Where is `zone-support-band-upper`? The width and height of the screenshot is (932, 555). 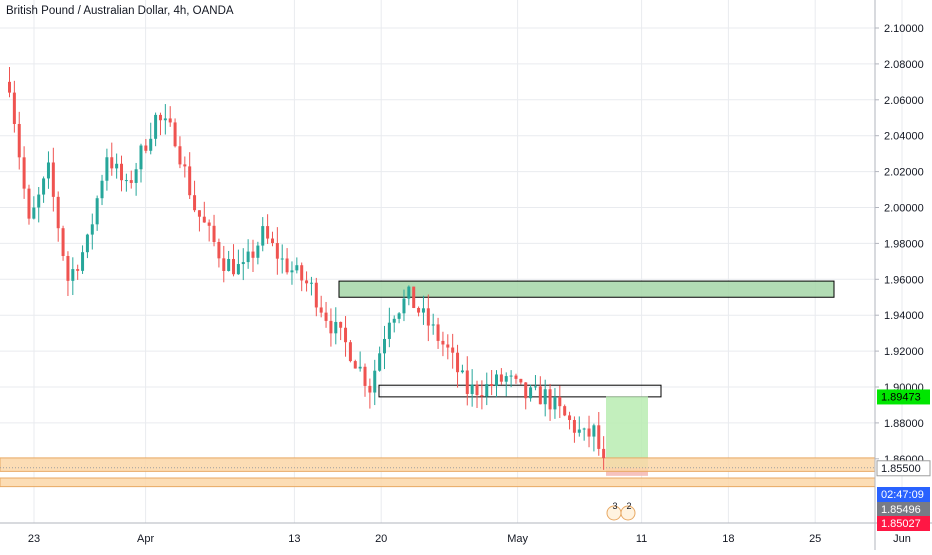 zone-support-band-upper is located at coordinates (438, 464).